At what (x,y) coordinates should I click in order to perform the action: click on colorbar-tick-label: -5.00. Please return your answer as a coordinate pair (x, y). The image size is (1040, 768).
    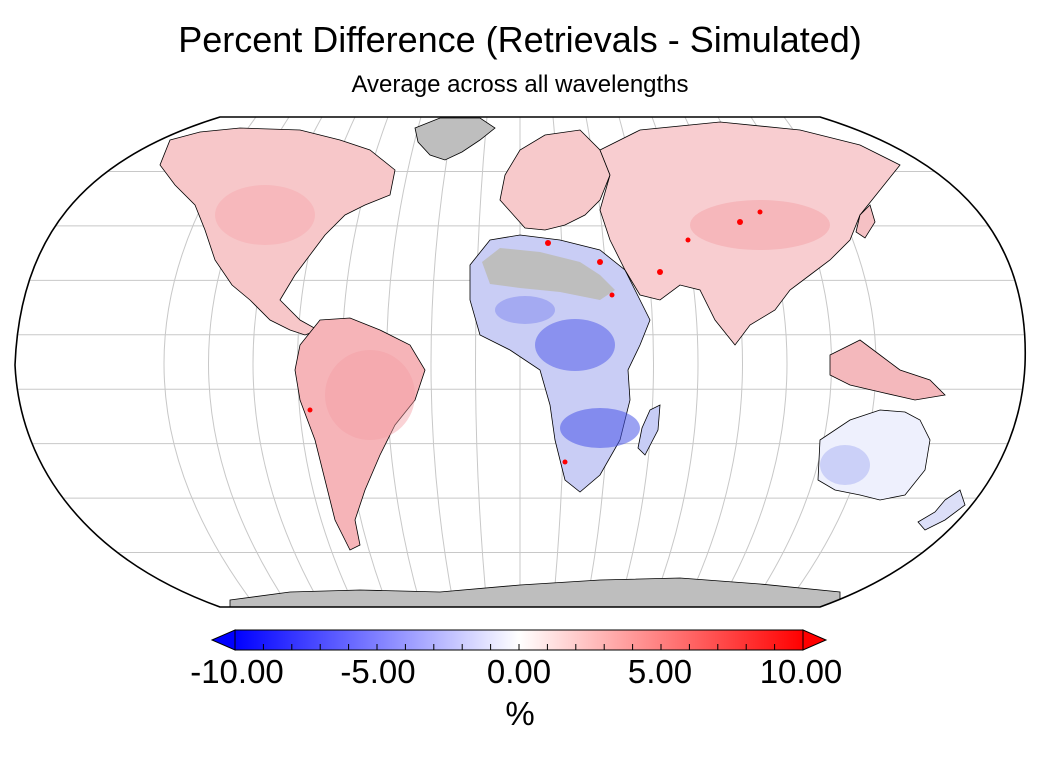
    Looking at the image, I should click on (378, 671).